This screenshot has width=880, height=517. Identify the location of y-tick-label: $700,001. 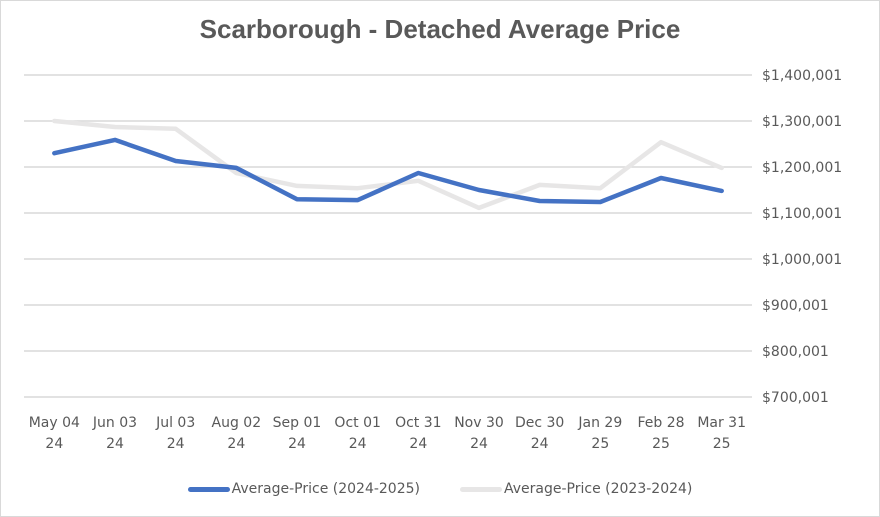
(795, 398).